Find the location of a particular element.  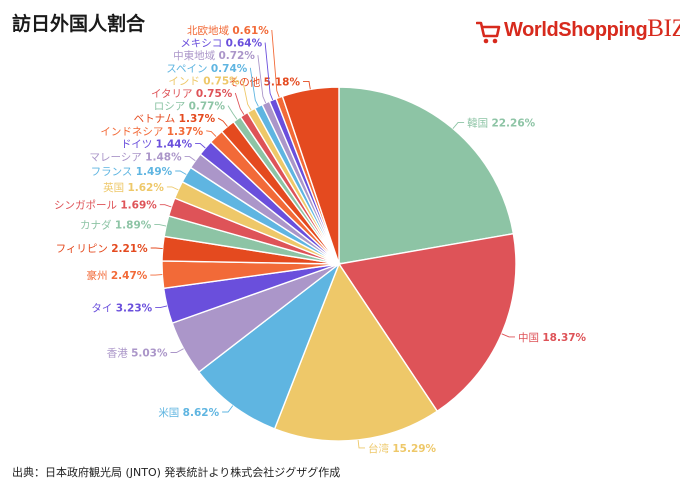

slice-value-1: 18.37% is located at coordinates (564, 338).